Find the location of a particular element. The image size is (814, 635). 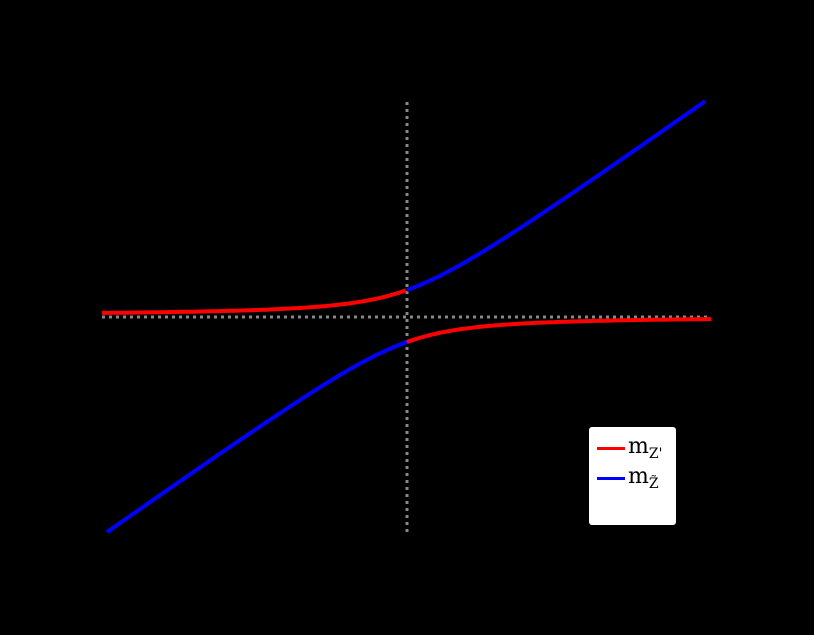

legend-label: mZ' is located at coordinates (645, 447).